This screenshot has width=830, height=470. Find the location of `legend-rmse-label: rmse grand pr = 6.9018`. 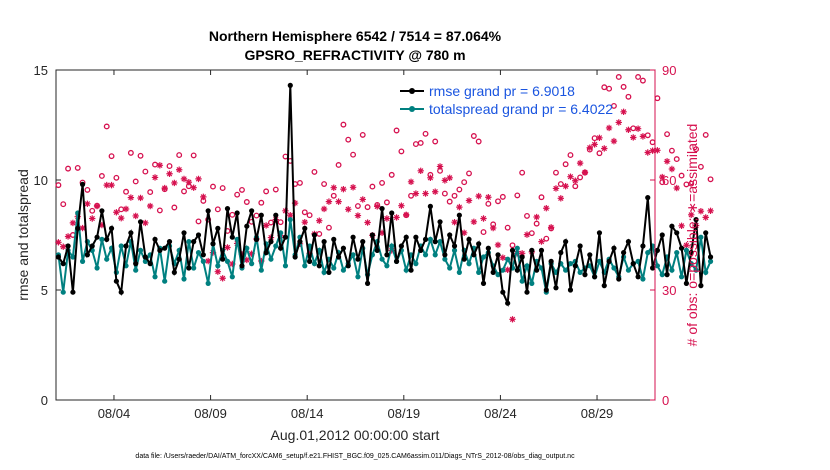

legend-rmse-label: rmse grand pr = 6.9018 is located at coordinates (502, 91).